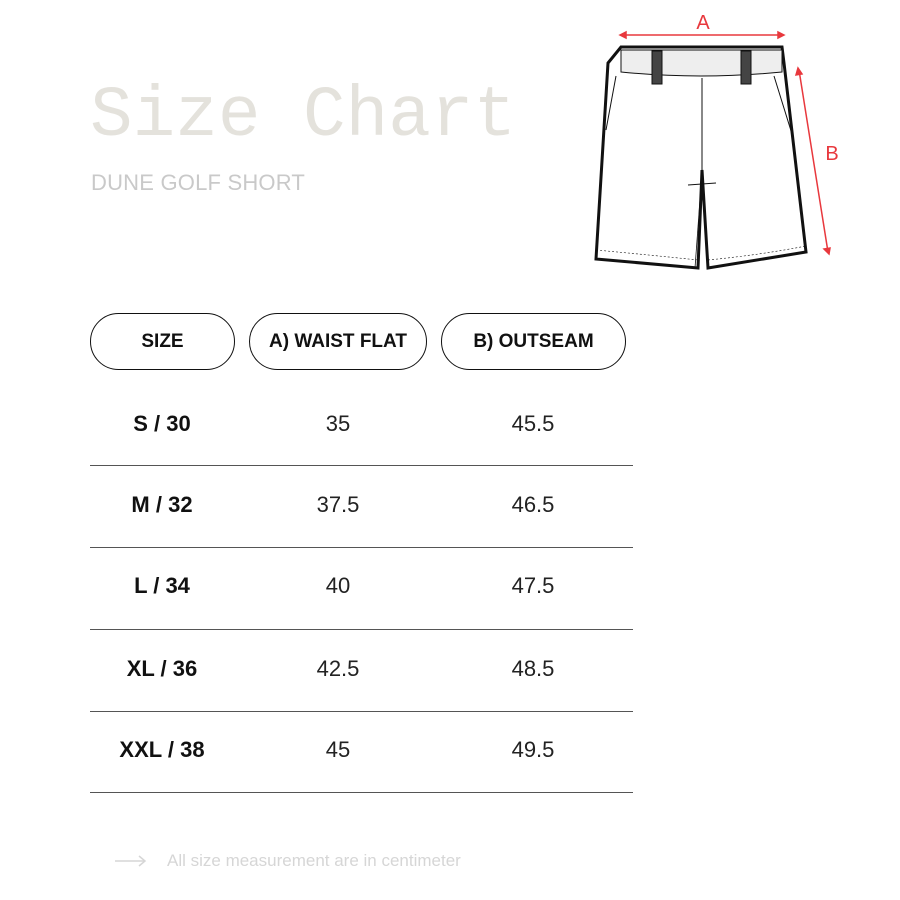  I want to click on product-name: DUNE GOLF SHORT, so click(198, 182).